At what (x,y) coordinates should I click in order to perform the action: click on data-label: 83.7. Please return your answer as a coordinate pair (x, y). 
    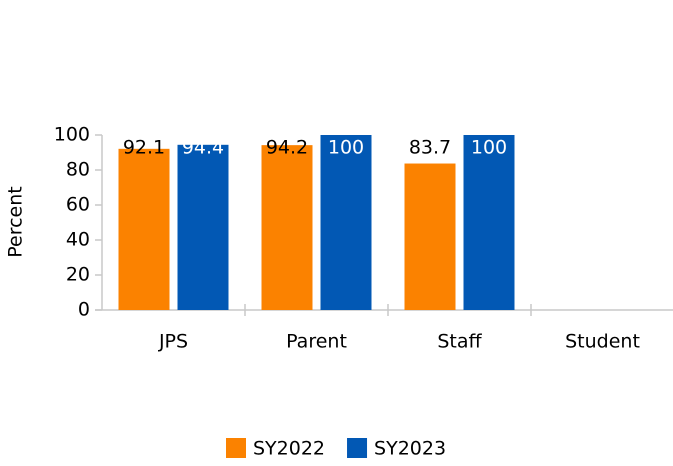
    Looking at the image, I should click on (430, 148).